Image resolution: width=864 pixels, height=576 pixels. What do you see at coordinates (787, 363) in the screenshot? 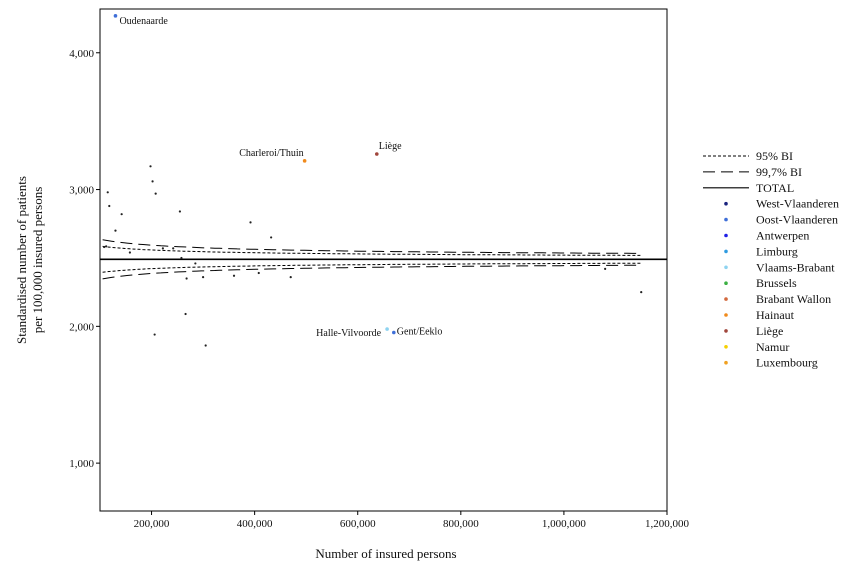
I see `legend-label: Luxembourg` at bounding box center [787, 363].